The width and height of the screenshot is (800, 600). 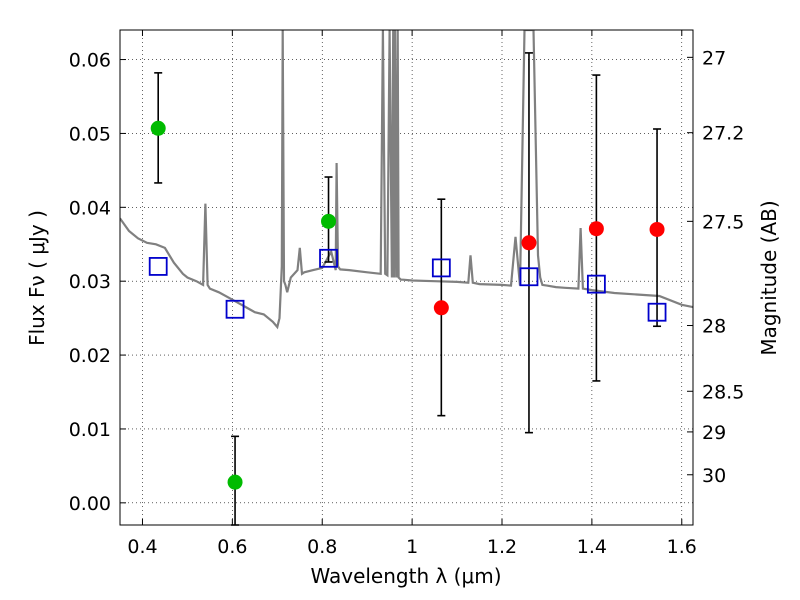 What do you see at coordinates (714, 476) in the screenshot?
I see `y-right-tick-label: 30` at bounding box center [714, 476].